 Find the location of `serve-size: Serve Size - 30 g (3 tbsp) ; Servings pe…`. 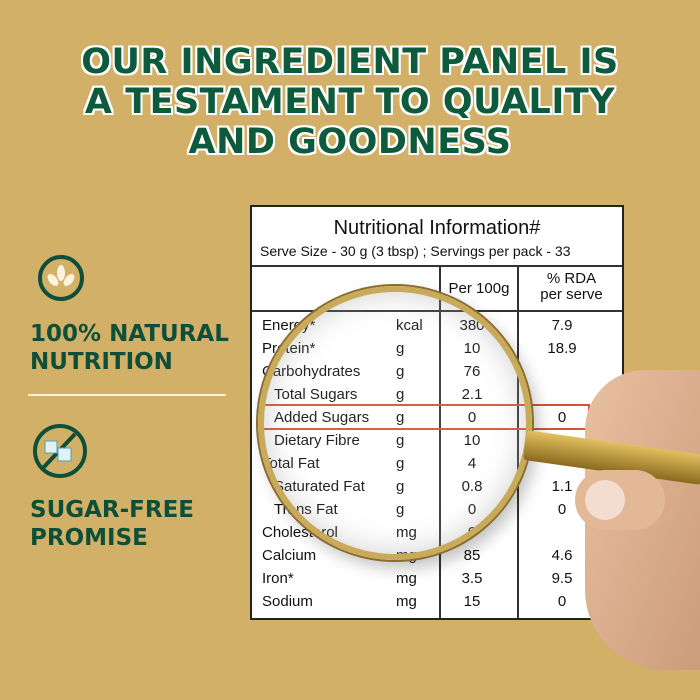

serve-size: Serve Size - 30 g (3 tbsp) ; Servings pe… is located at coordinates (415, 251).